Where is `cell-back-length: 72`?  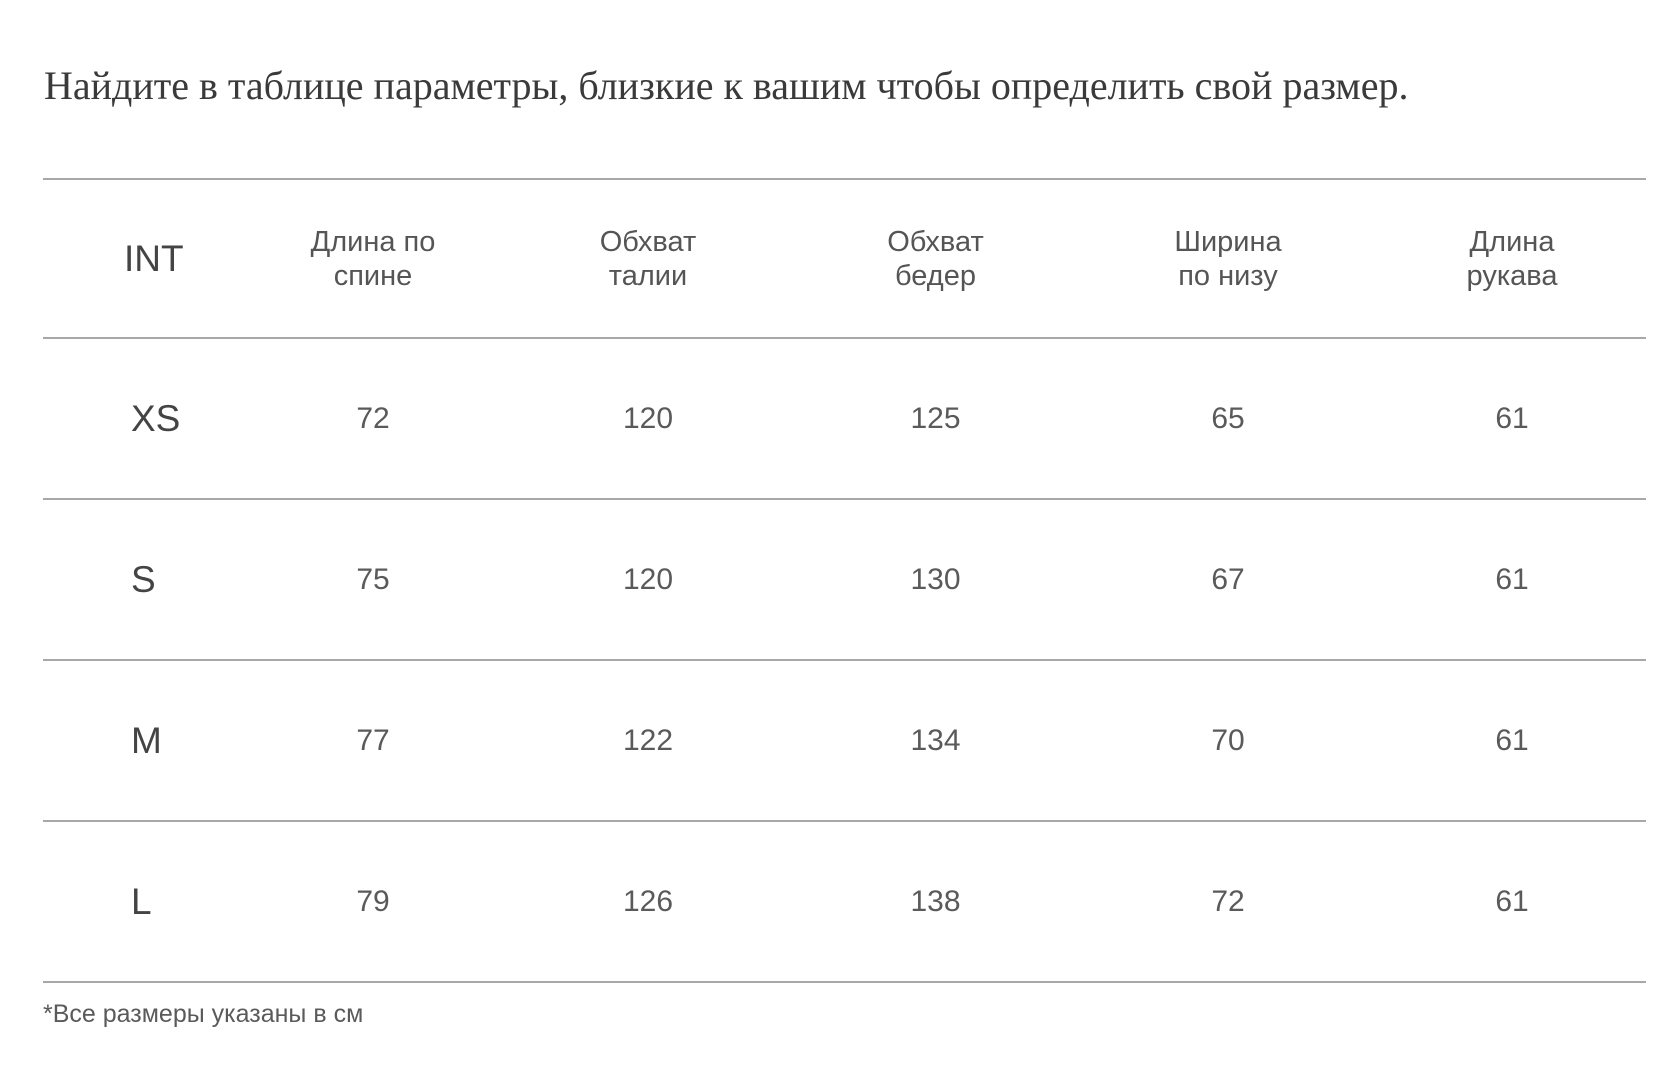
cell-back-length: 72 is located at coordinates (373, 419).